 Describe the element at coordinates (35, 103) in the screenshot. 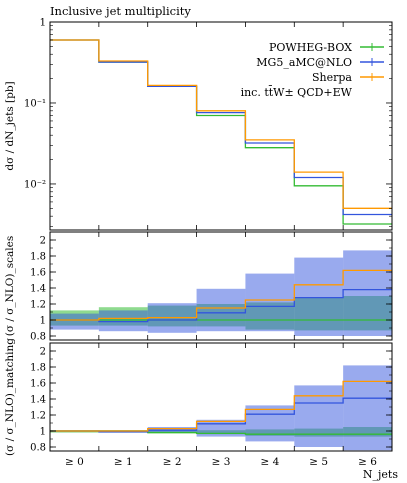

I see `main-ytick-label-1: 10⁻¹` at that location.